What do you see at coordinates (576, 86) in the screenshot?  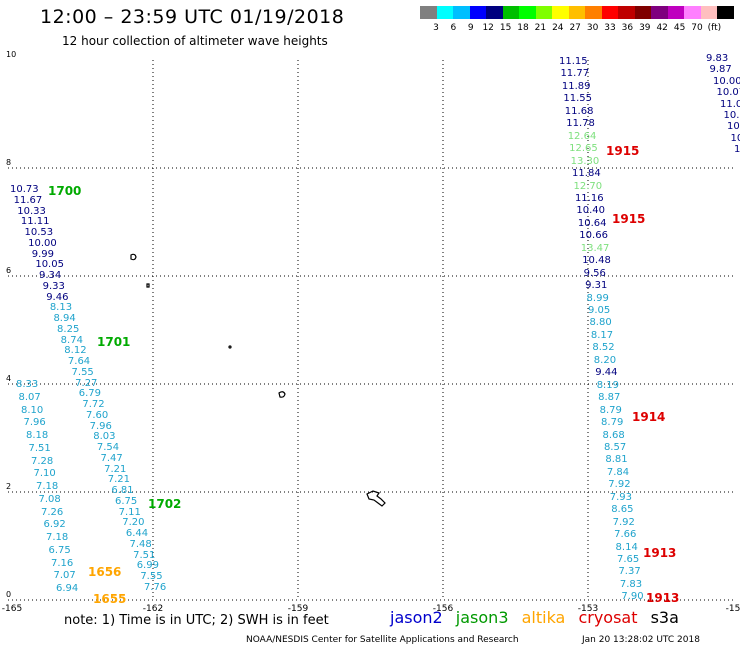 I see `track-value: 11.89` at bounding box center [576, 86].